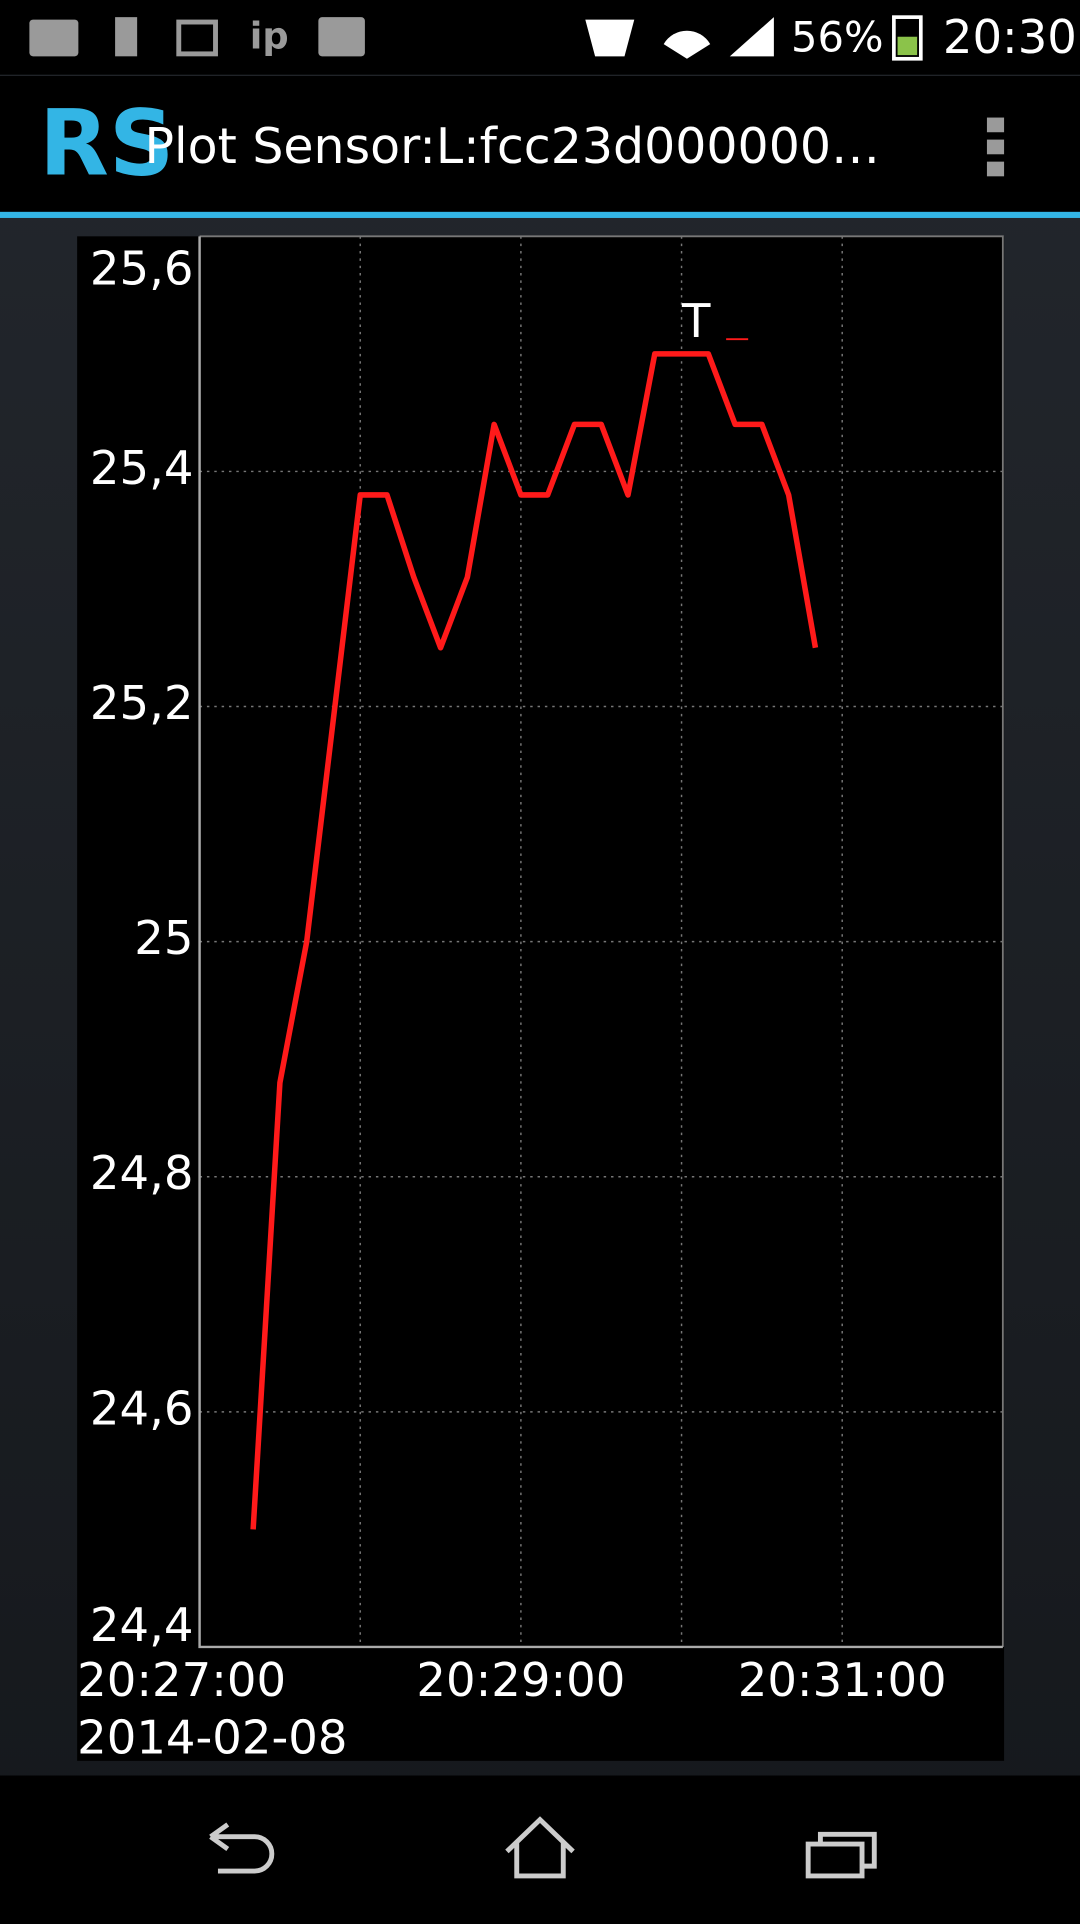 The width and height of the screenshot is (1080, 1924). I want to click on legend-label: T, so click(696, 321).